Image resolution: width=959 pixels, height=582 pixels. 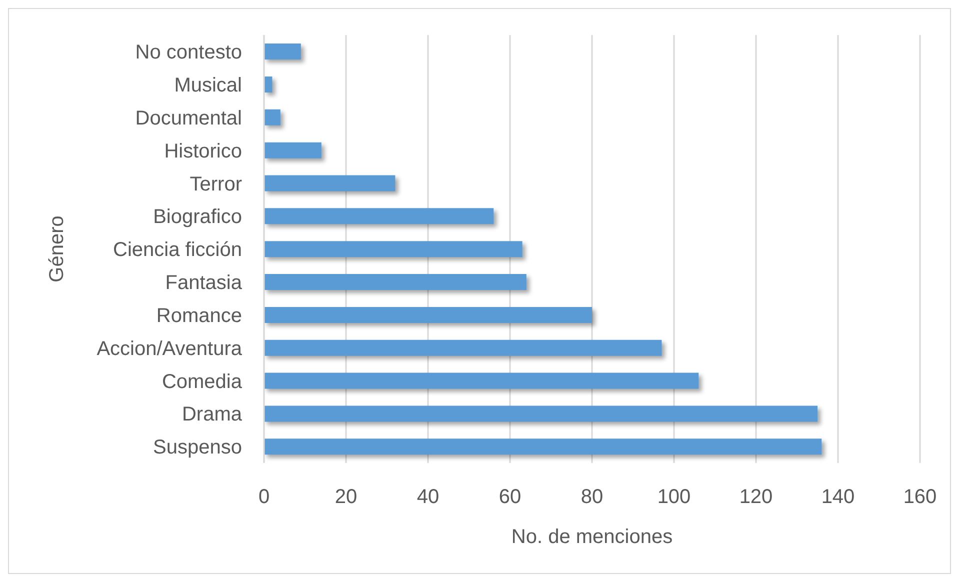 What do you see at coordinates (203, 151) in the screenshot?
I see `y-tick-label: Historico` at bounding box center [203, 151].